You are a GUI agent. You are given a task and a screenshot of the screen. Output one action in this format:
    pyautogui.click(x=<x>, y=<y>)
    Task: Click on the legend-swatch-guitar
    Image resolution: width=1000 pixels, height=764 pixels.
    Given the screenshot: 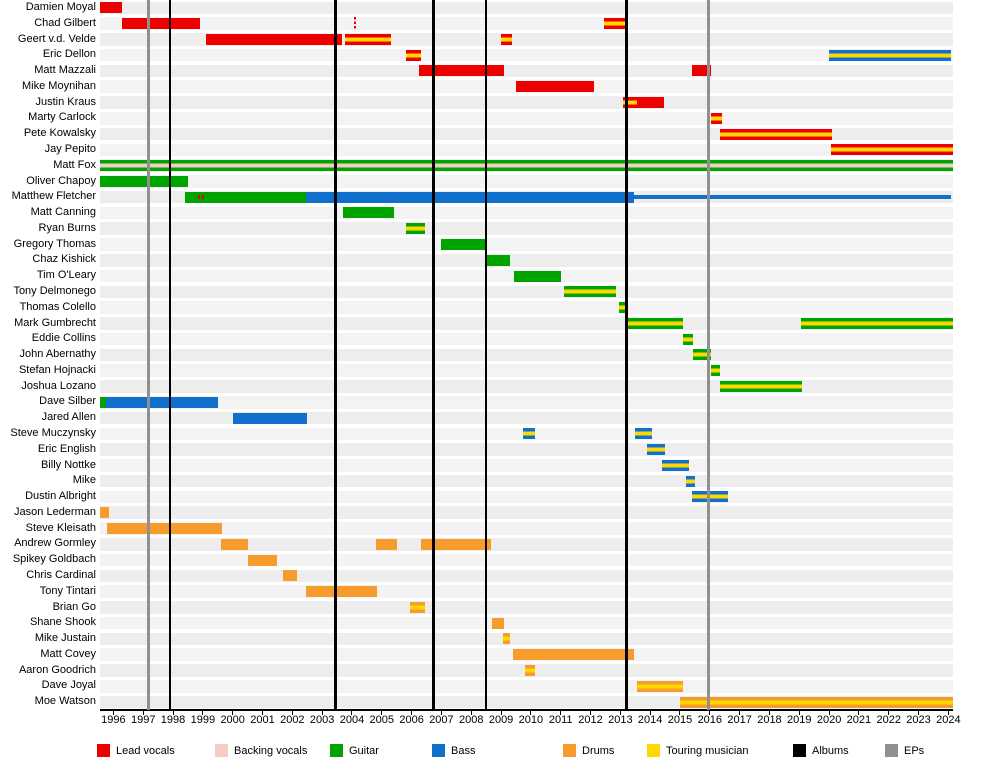 What is the action you would take?
    pyautogui.click(x=336, y=750)
    